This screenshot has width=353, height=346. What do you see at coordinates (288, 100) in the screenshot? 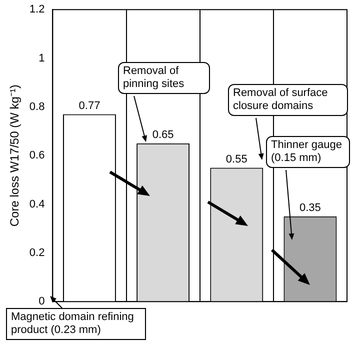
I see `annotation: Removal of surface closure domains` at bounding box center [288, 100].